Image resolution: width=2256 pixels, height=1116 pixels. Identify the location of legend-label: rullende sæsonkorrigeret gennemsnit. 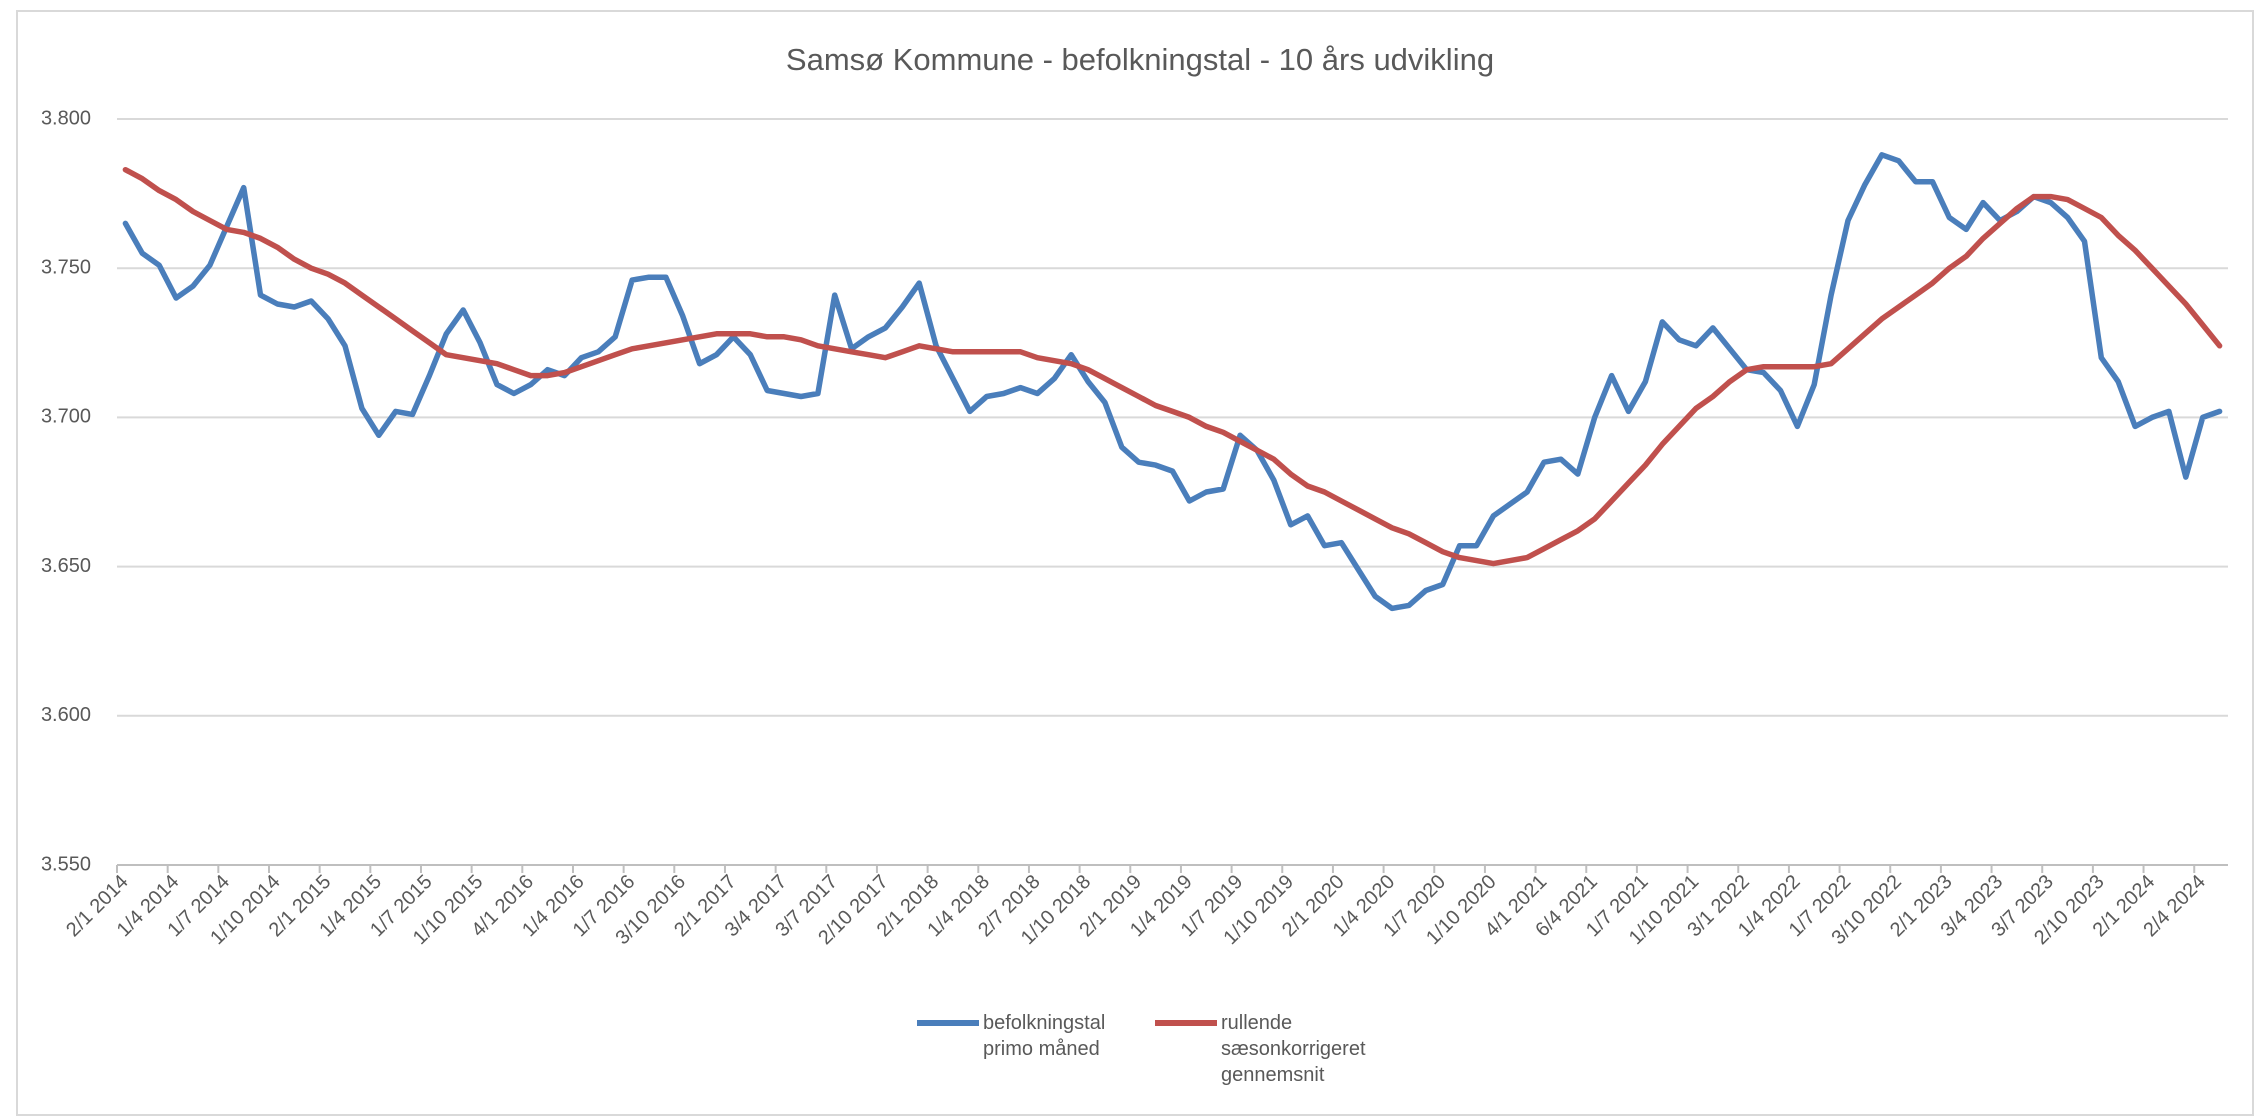
(1293, 1049).